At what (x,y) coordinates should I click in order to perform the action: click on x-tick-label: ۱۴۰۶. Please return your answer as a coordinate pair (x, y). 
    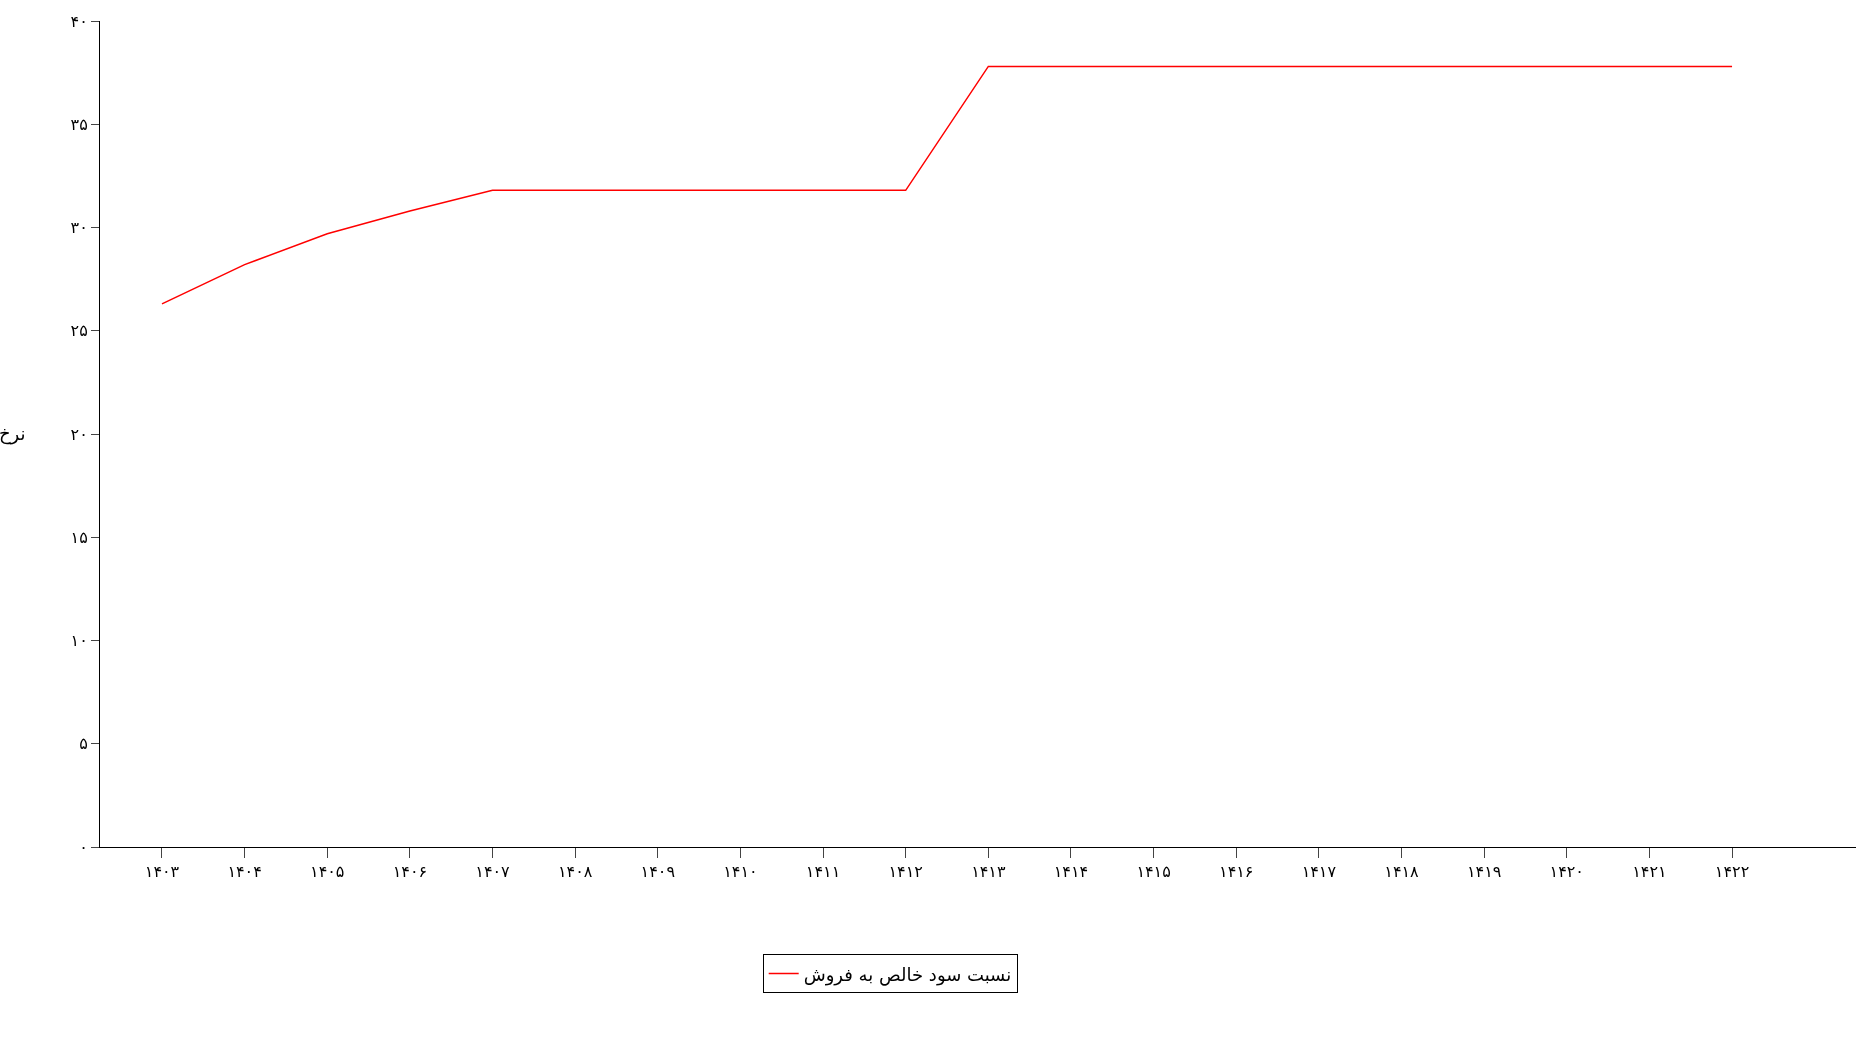
    Looking at the image, I should click on (410, 872).